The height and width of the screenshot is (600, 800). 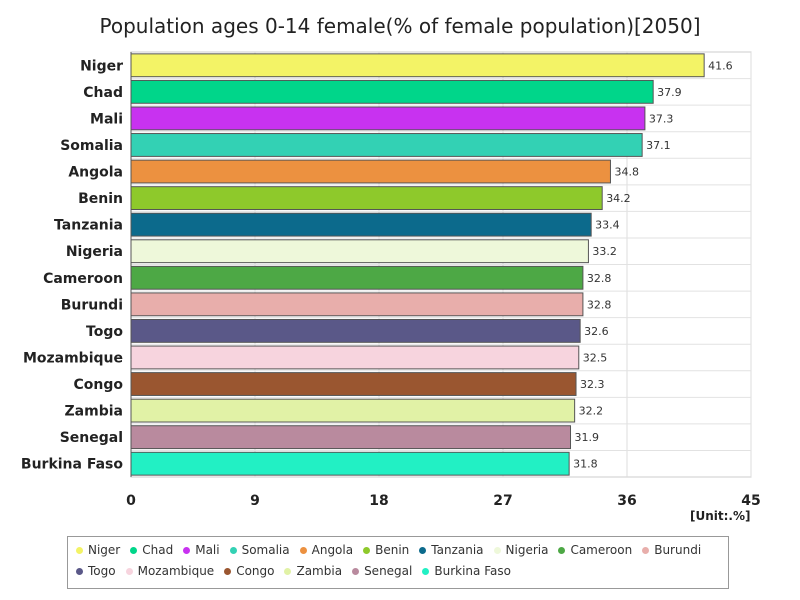 I want to click on value-label: 31.9, so click(x=587, y=437).